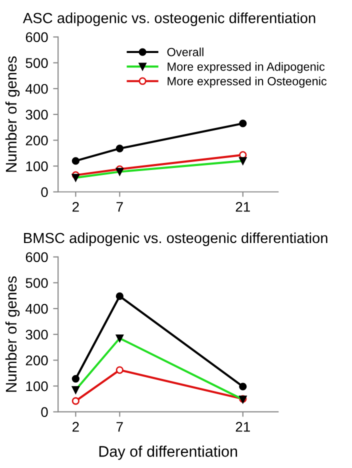 This screenshot has height=468, width=352. I want to click on x-axis-title: Day of differentiation, so click(168, 453).